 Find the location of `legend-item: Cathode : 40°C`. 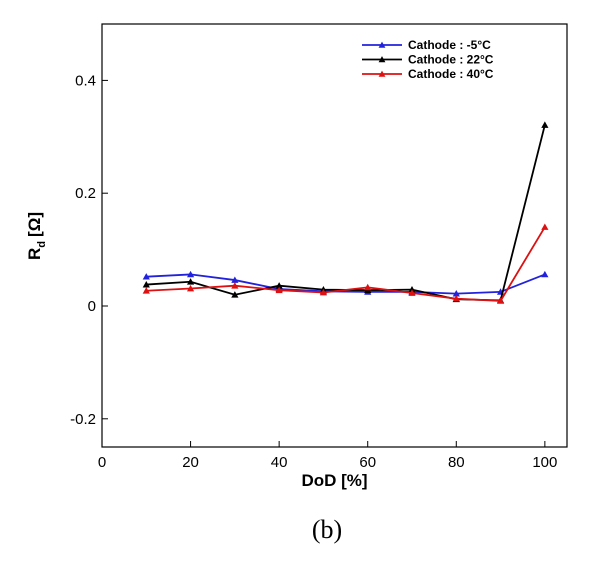

legend-item: Cathode : 40°C is located at coordinates (428, 74).